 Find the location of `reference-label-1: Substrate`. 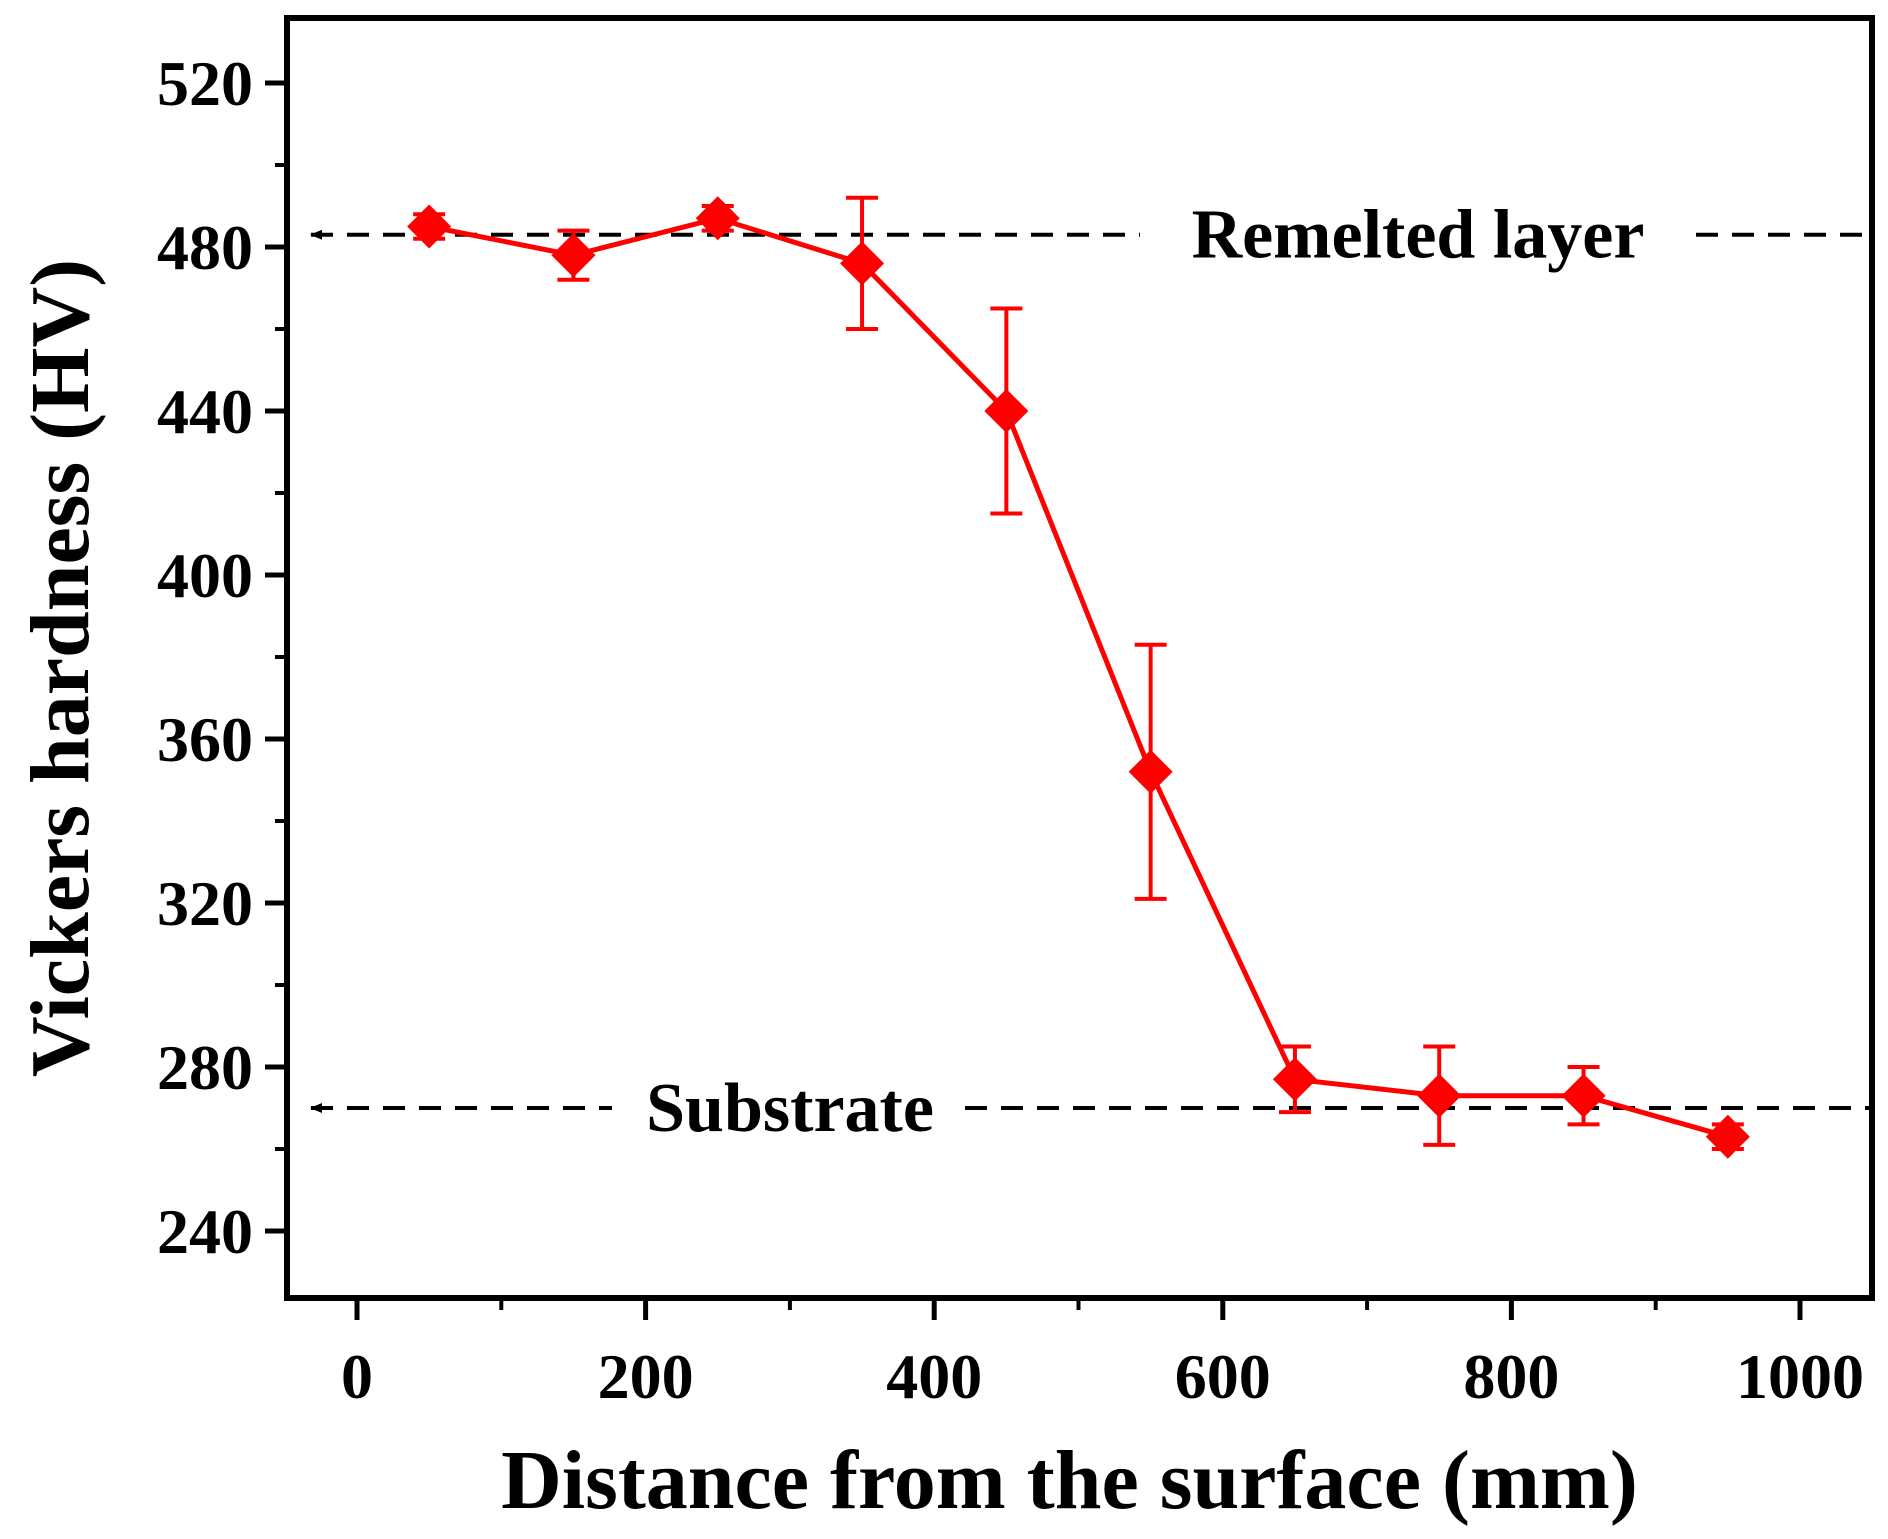

reference-label-1: Substrate is located at coordinates (790, 1108).